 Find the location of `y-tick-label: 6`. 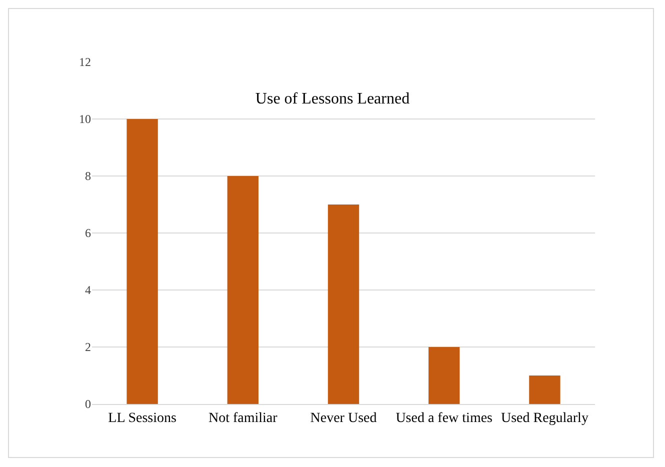

y-tick-label: 6 is located at coordinates (88, 233).